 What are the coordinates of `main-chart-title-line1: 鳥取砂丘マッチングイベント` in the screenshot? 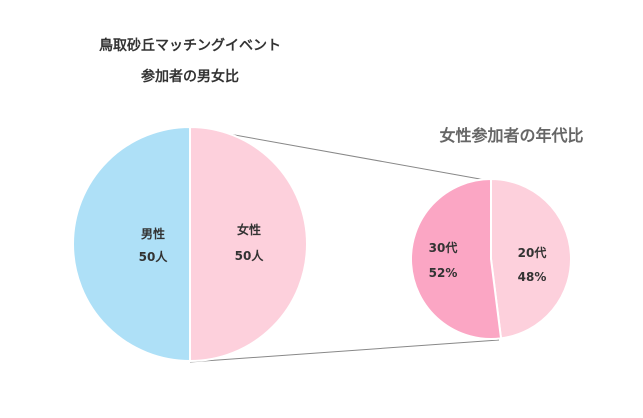 It's located at (190, 46).